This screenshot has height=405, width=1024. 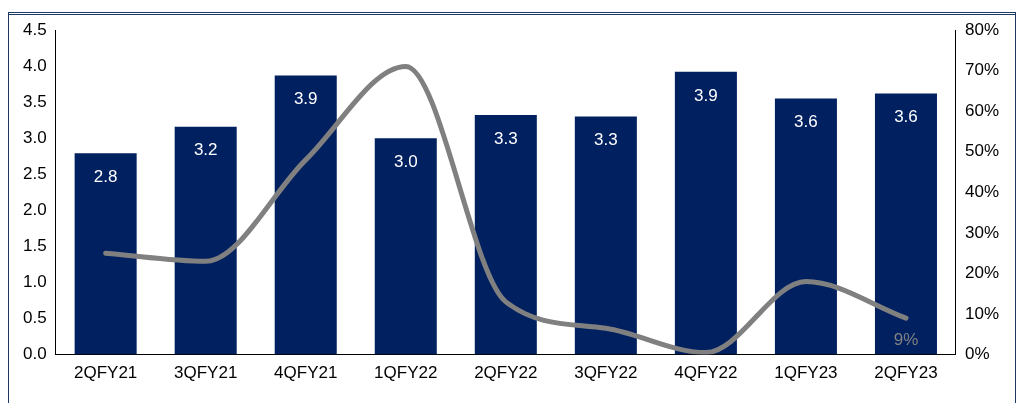 What do you see at coordinates (405, 161) in the screenshot?
I see `data-label: 3.0` at bounding box center [405, 161].